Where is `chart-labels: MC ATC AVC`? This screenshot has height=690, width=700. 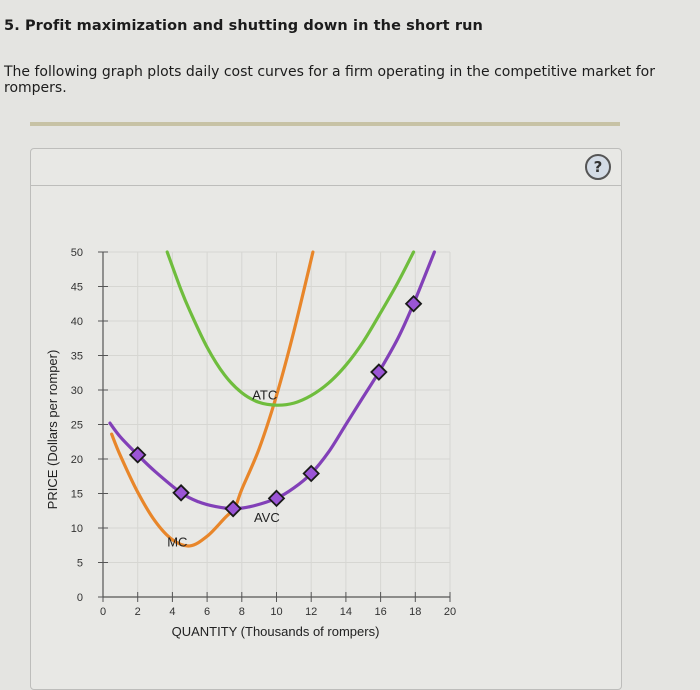
chart-labels: MC ATC AVC is located at coordinates (223, 469).